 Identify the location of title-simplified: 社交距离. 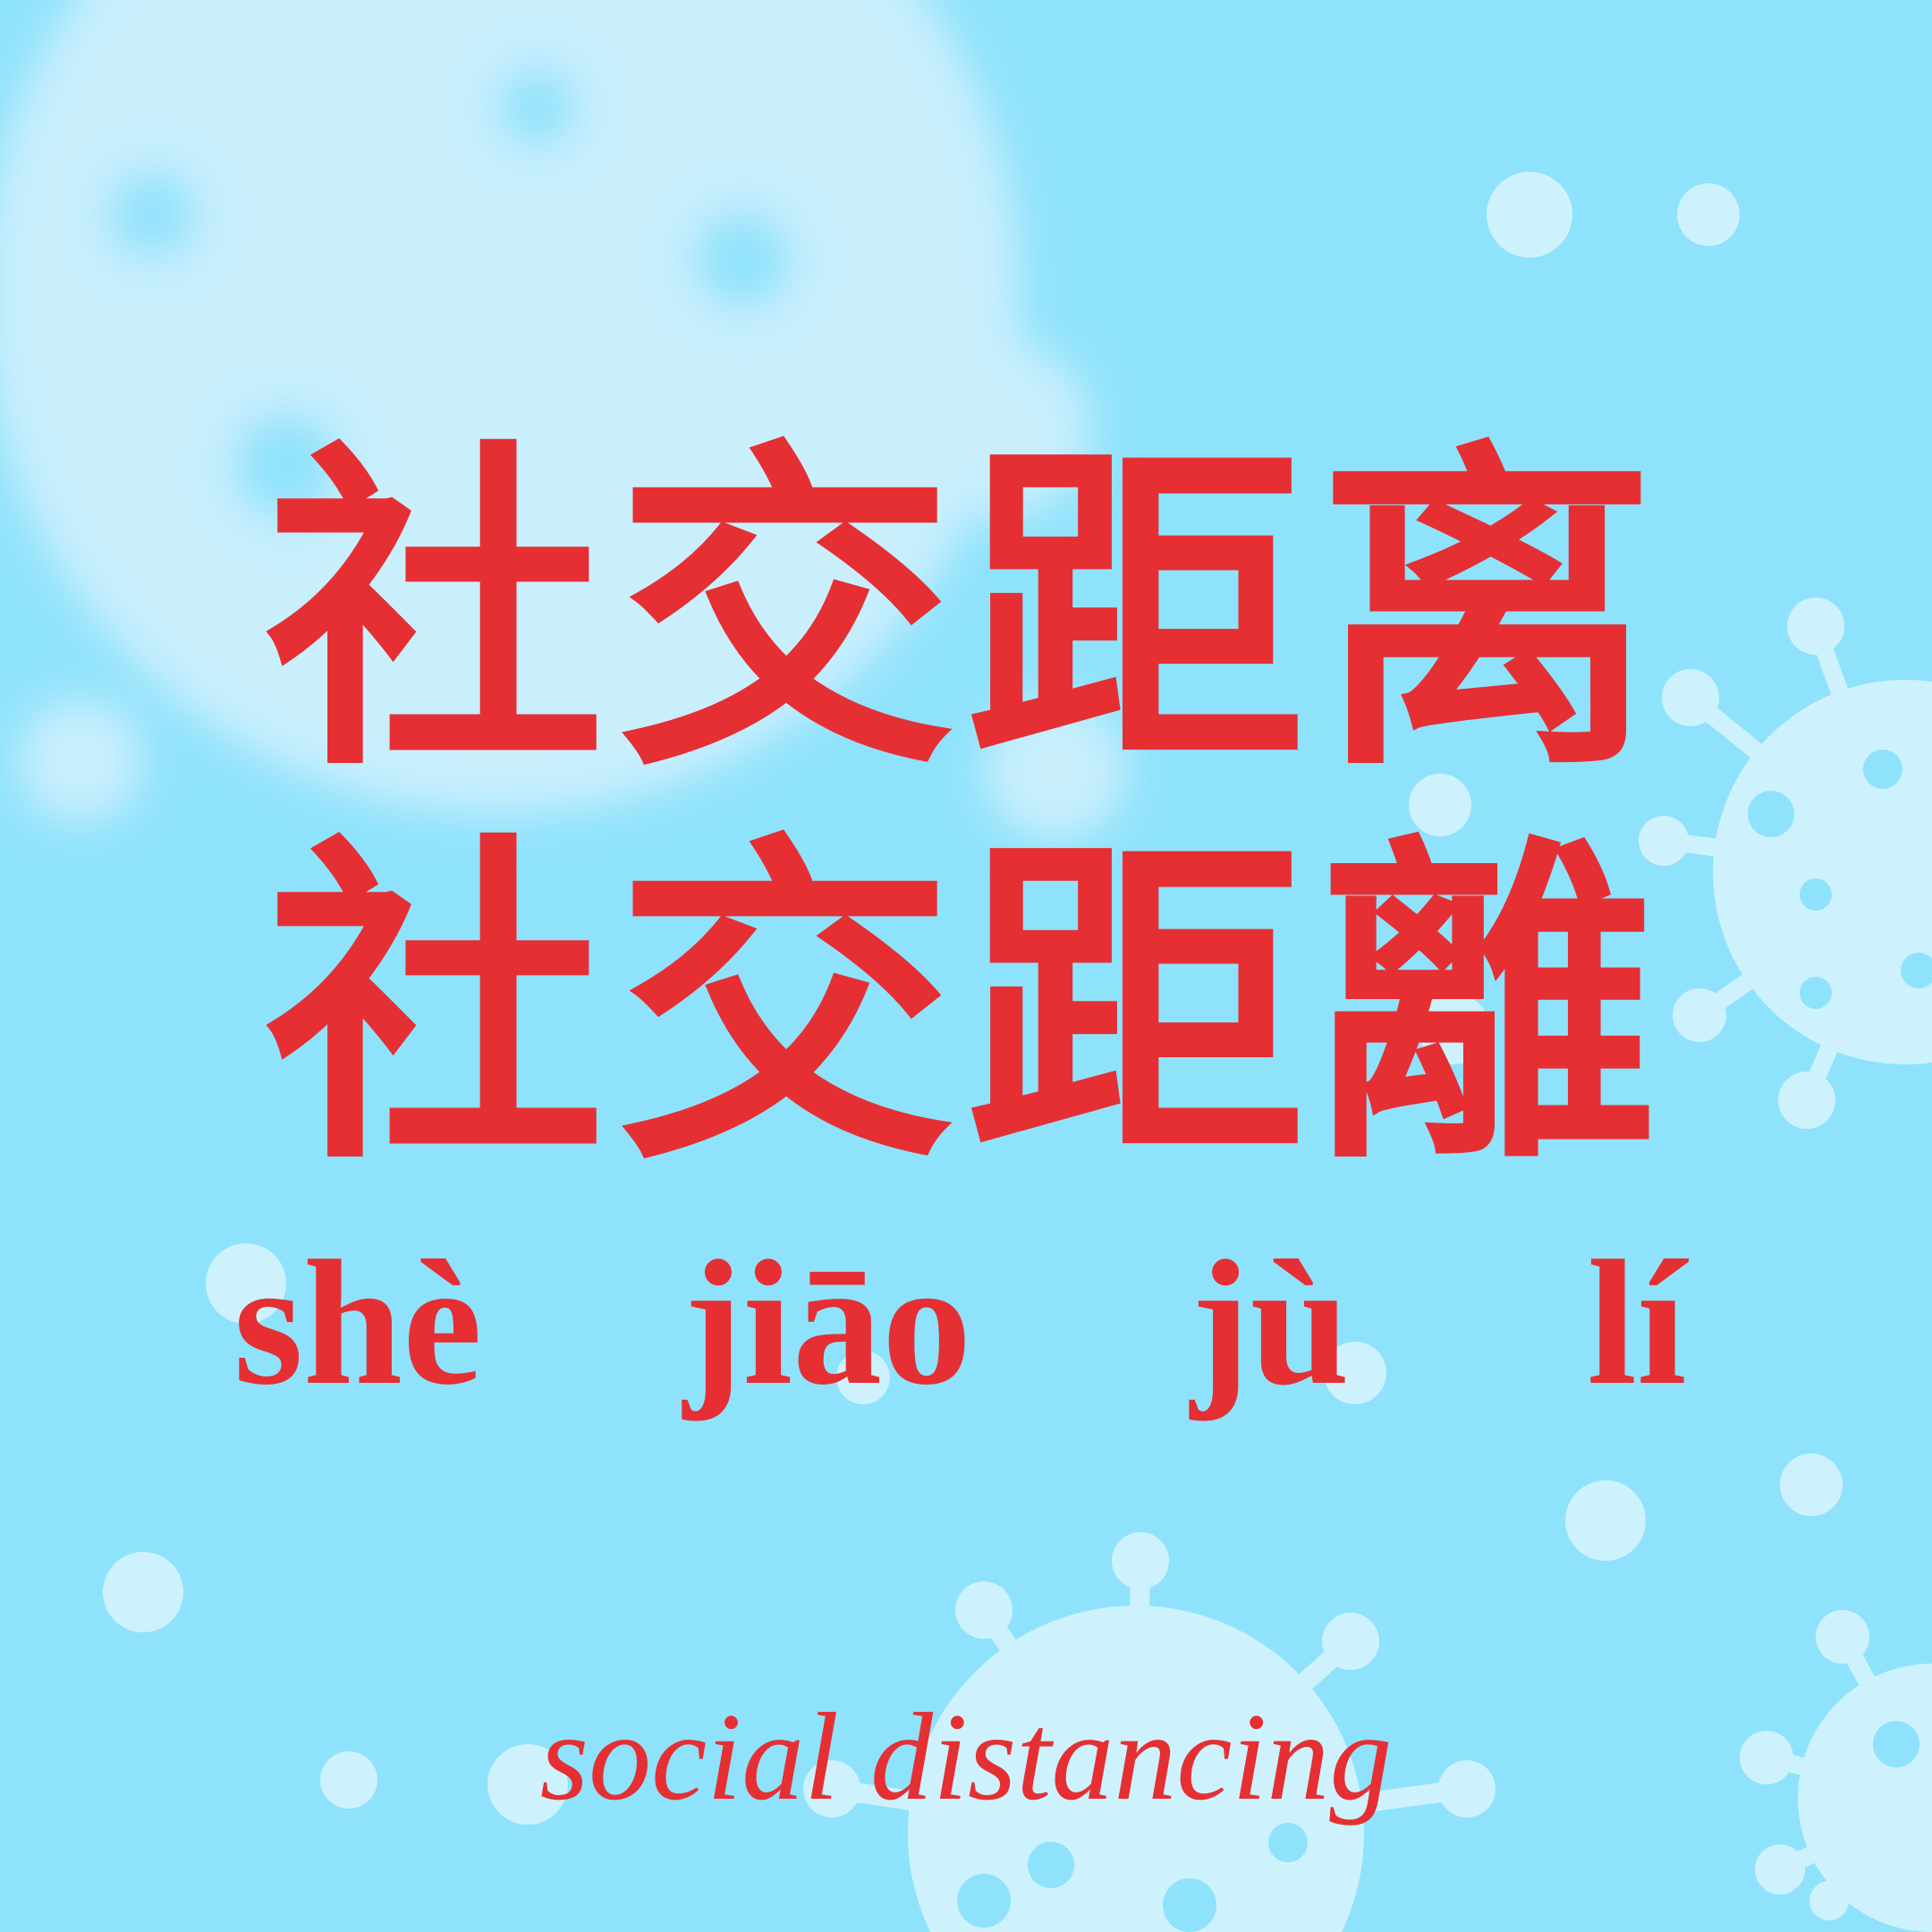
(966, 613).